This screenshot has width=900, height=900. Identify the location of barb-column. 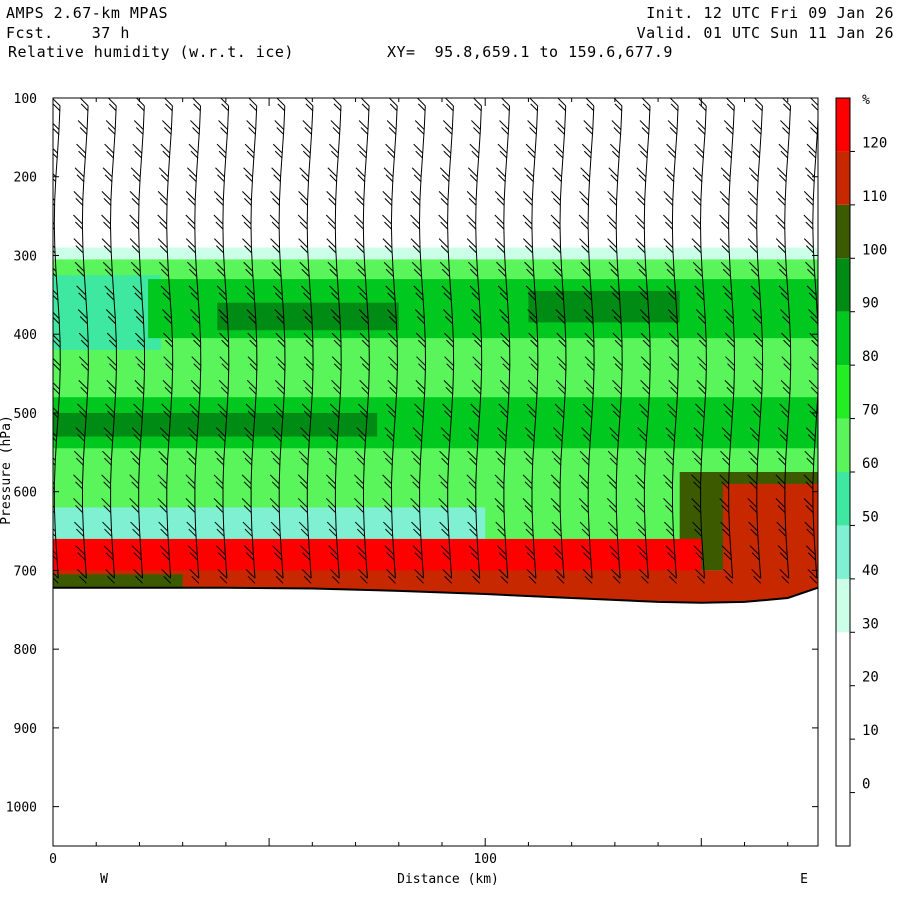
(446, 341).